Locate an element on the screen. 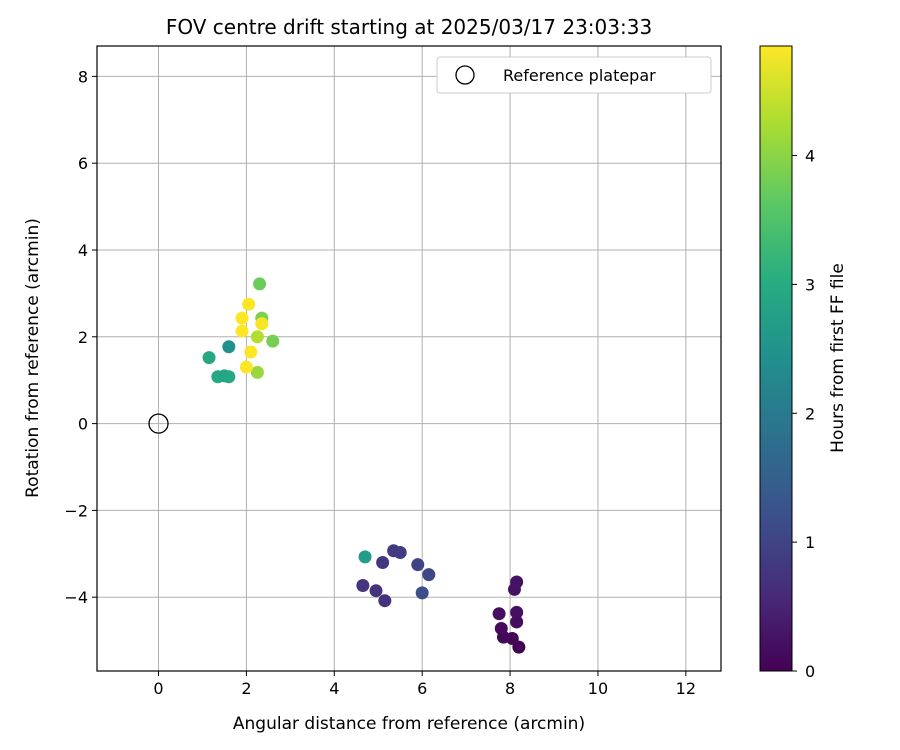  x-tick-label: 2 is located at coordinates (246, 688).